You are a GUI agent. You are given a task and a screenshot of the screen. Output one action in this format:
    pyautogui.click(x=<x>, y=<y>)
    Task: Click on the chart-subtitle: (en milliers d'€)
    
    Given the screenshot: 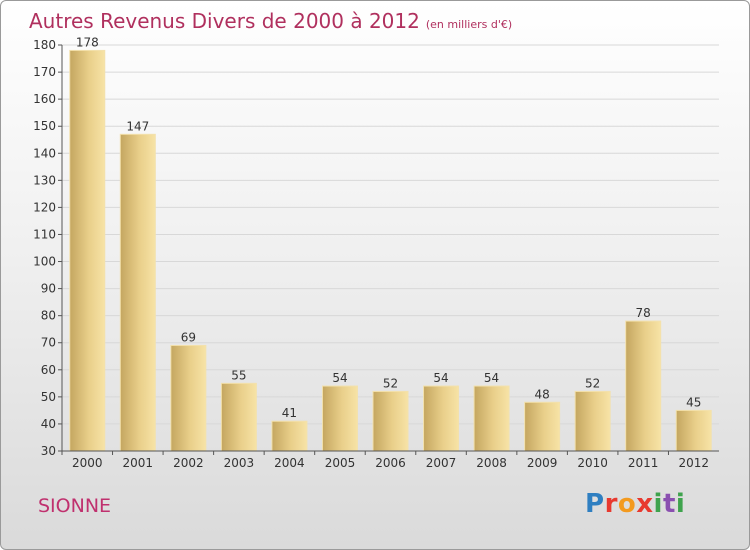 What is the action you would take?
    pyautogui.click(x=469, y=24)
    